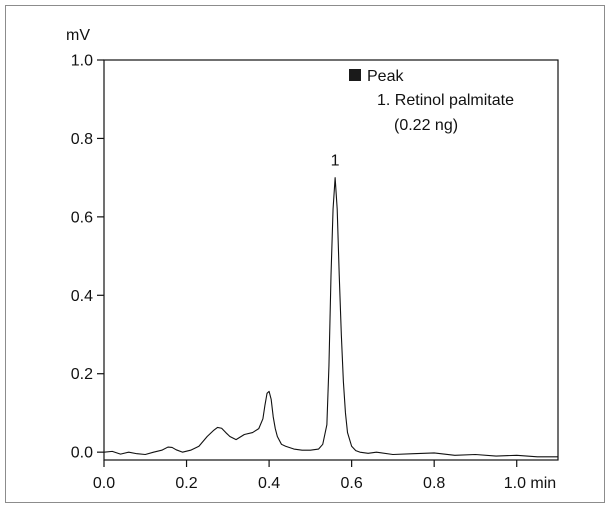  What do you see at coordinates (186, 483) in the screenshot?
I see `x-tick-label: 0.2` at bounding box center [186, 483].